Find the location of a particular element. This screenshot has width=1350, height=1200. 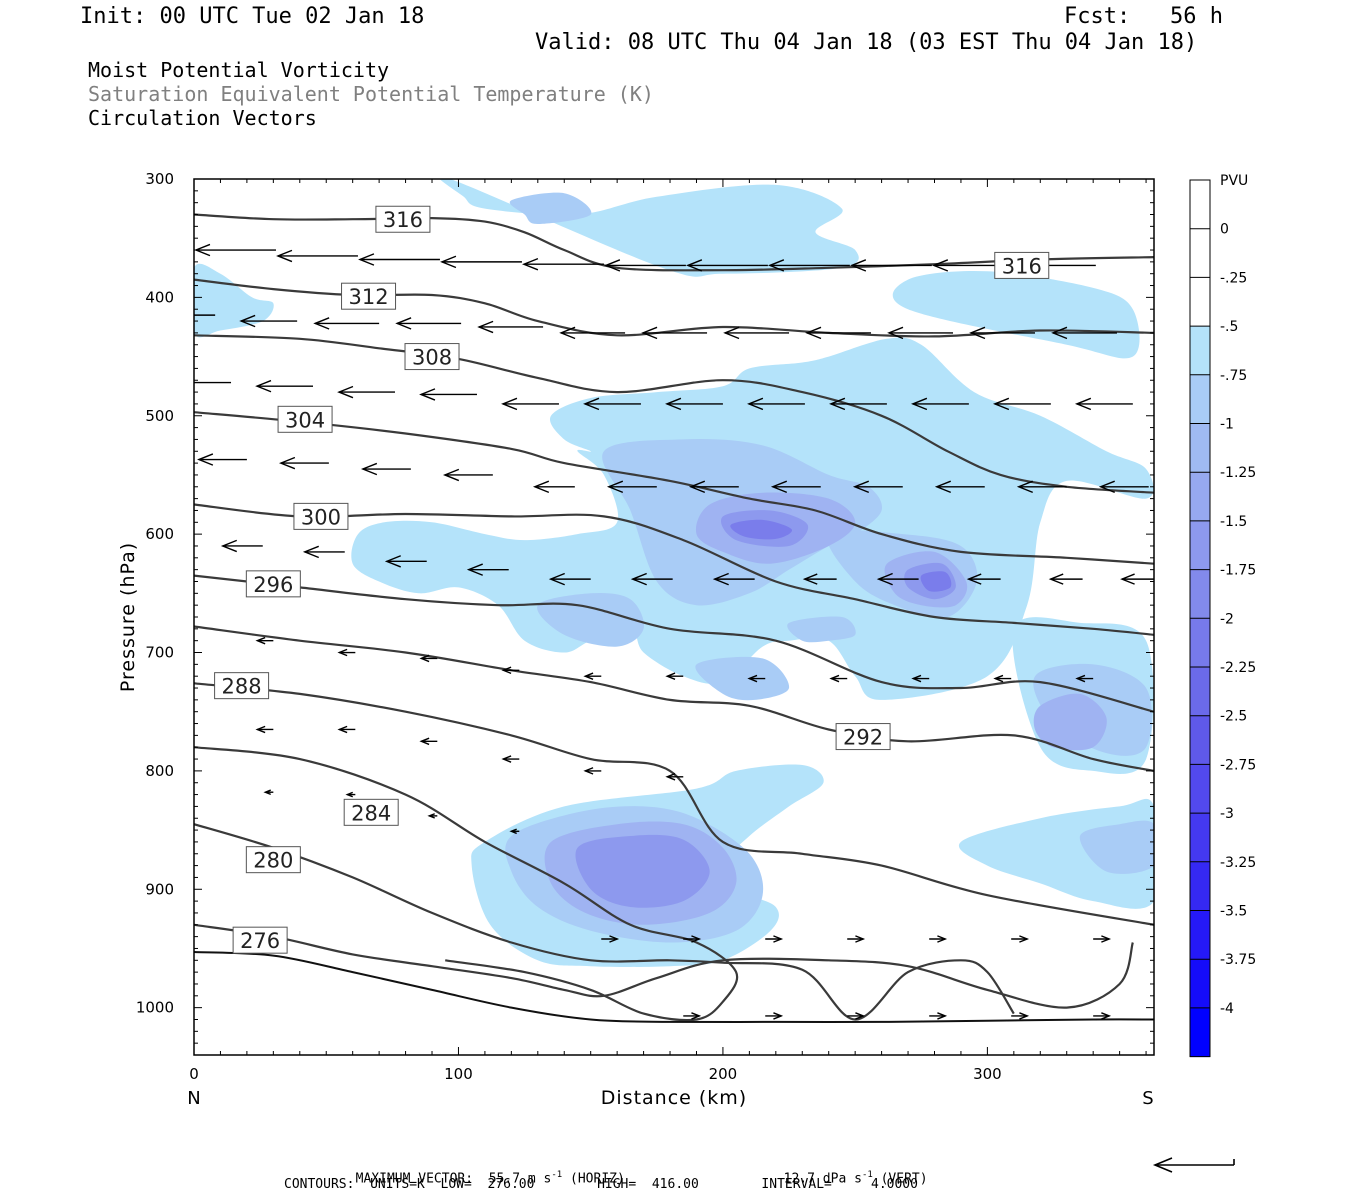

init-time: Init: 00 UTC Tue 02 Jan 18 is located at coordinates (252, 16).